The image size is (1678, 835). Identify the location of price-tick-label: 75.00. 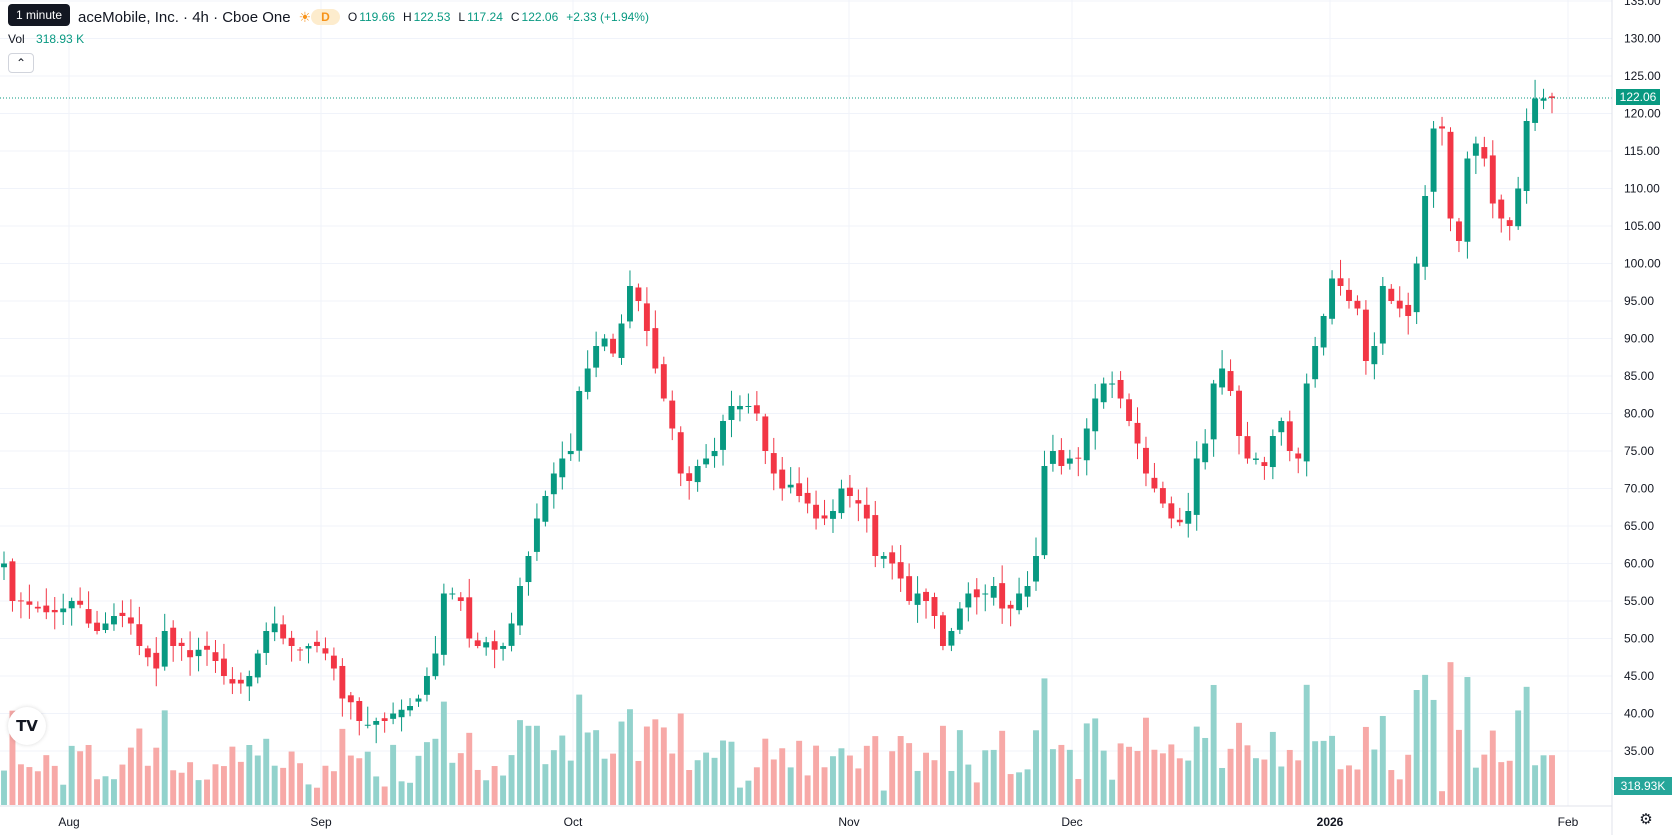
(1639, 451).